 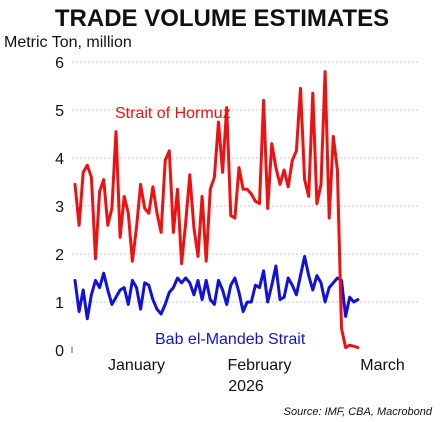 I want to click on y-tick-label: 3, so click(x=59, y=207).